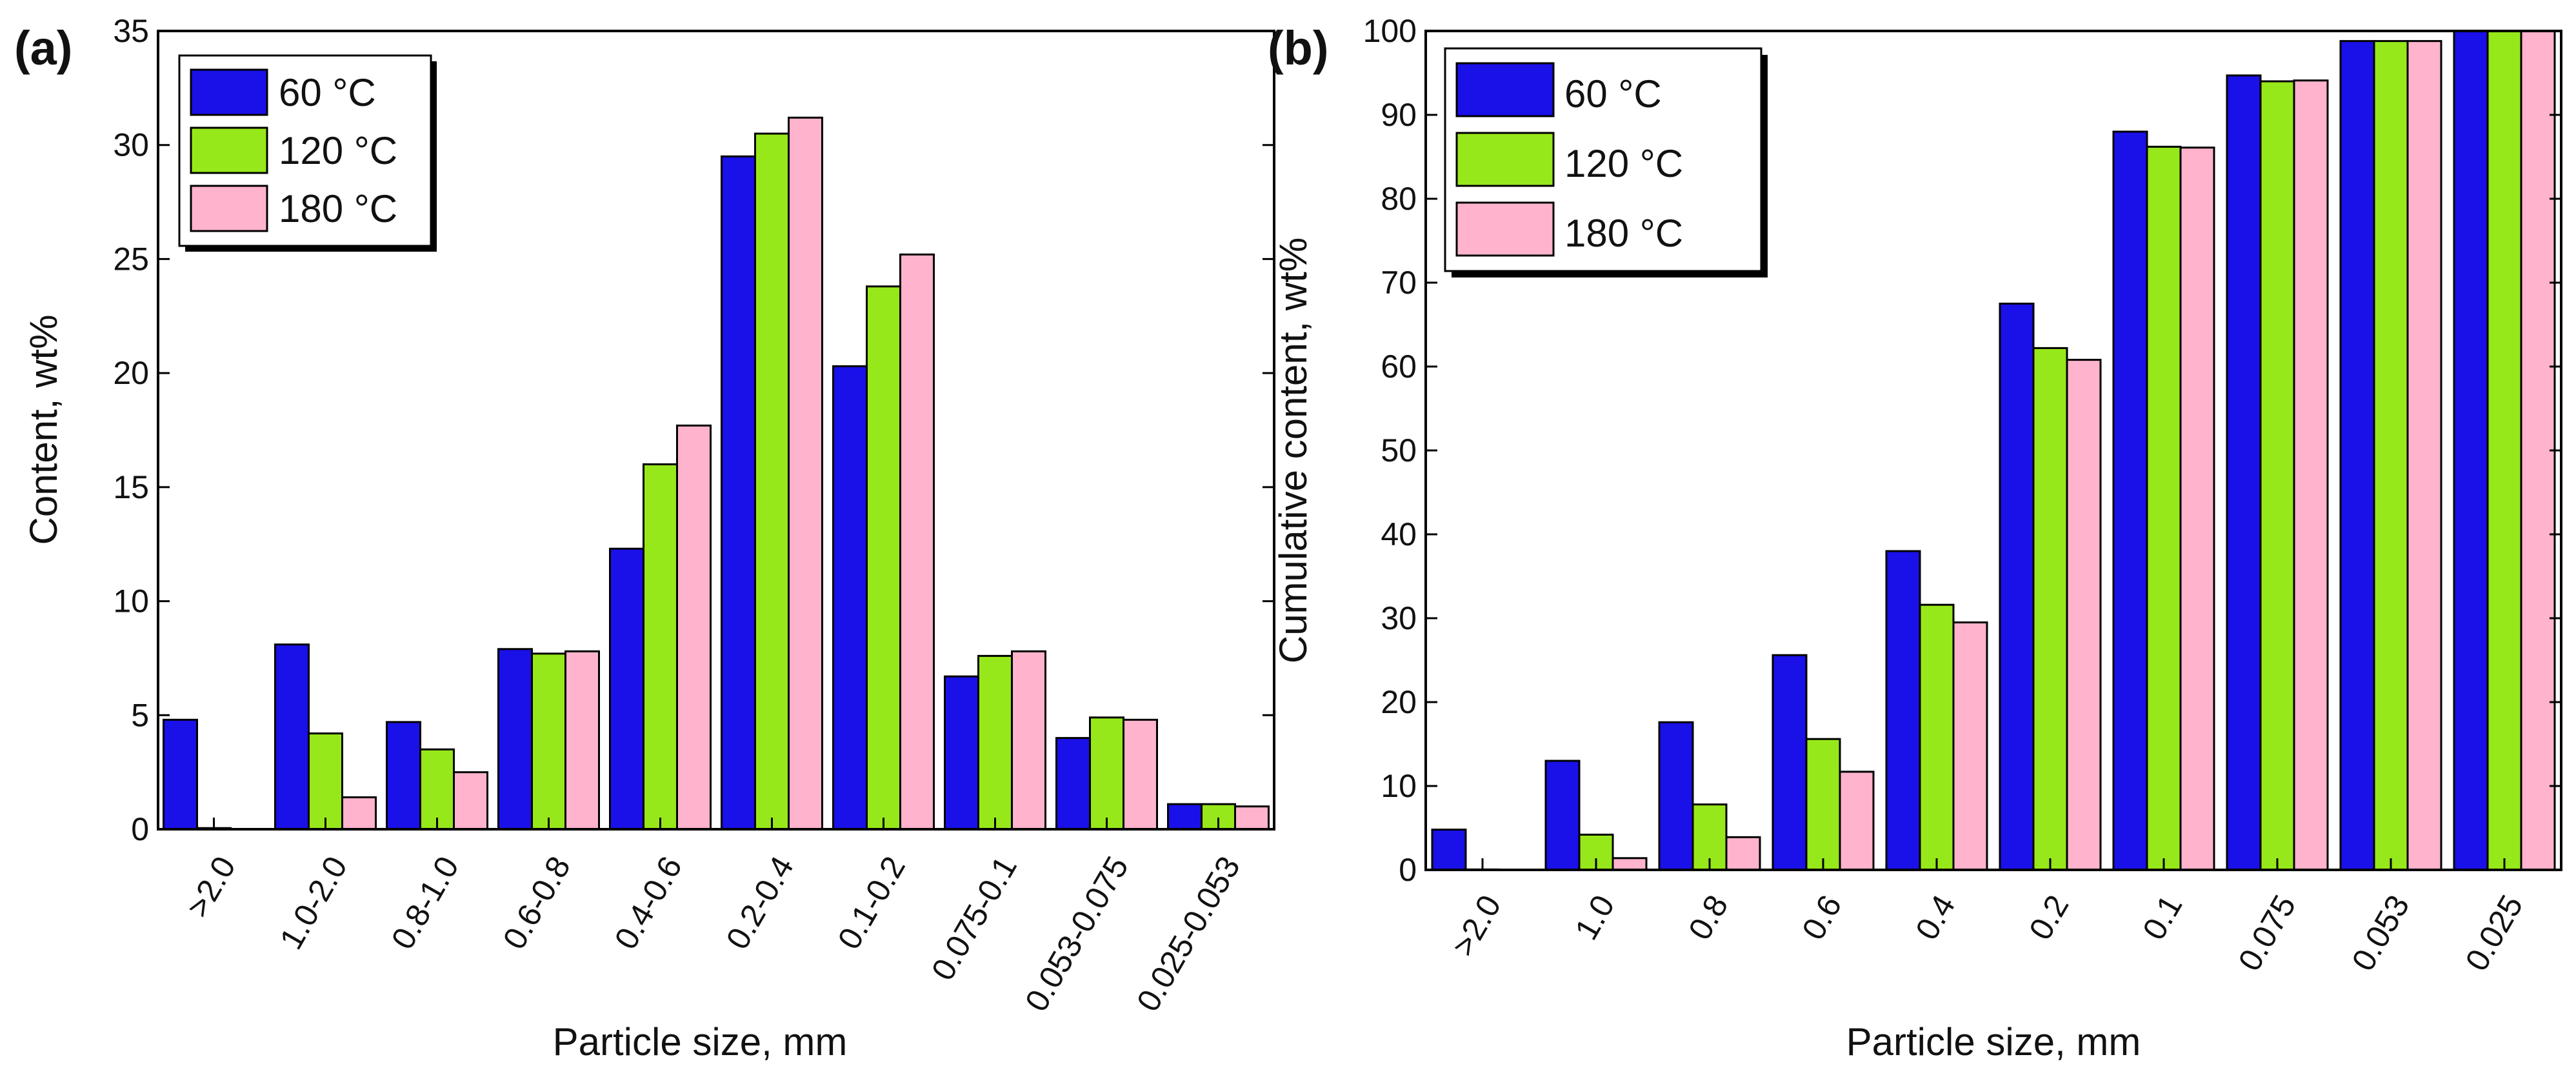 This screenshot has width=2576, height=1068. Describe the element at coordinates (1399, 199) in the screenshot. I see `y-tick-label: 80` at that location.